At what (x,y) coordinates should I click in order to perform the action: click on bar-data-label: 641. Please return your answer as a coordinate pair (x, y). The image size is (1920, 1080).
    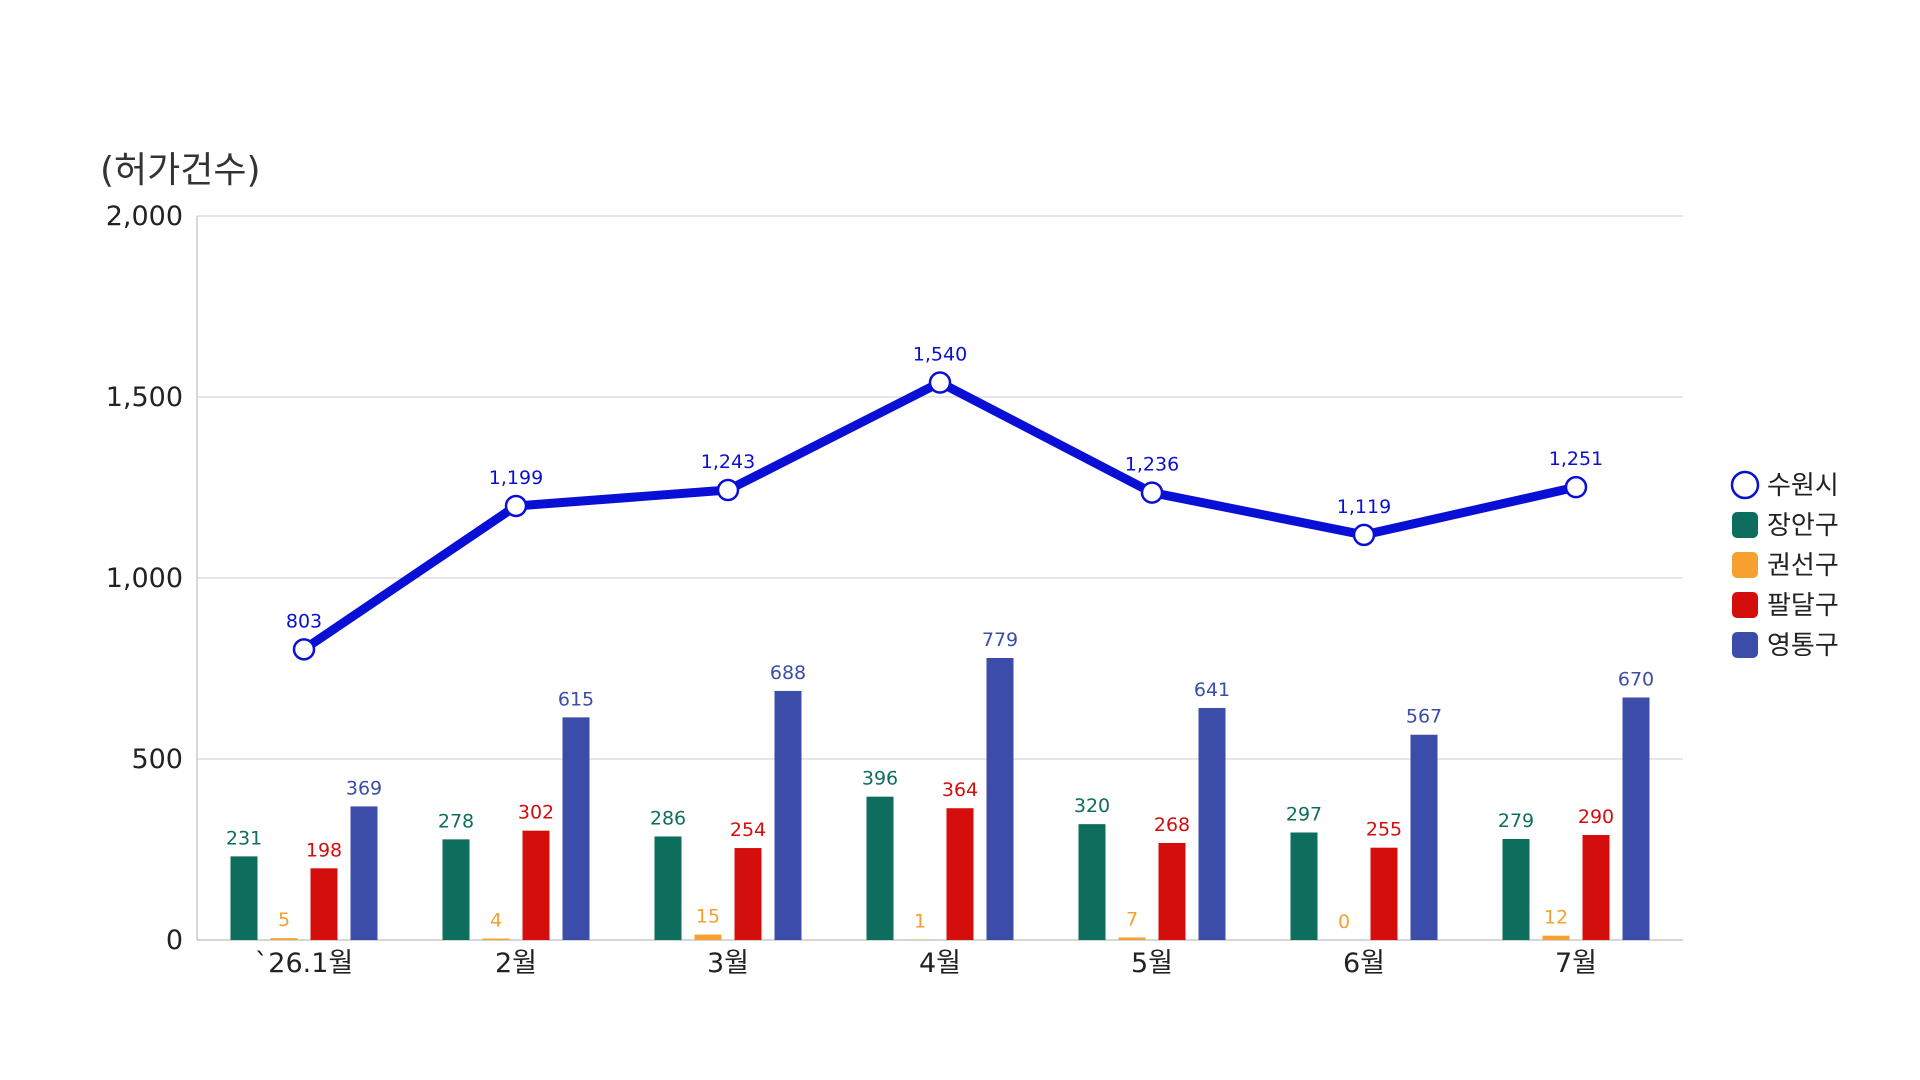
    Looking at the image, I should click on (1212, 690).